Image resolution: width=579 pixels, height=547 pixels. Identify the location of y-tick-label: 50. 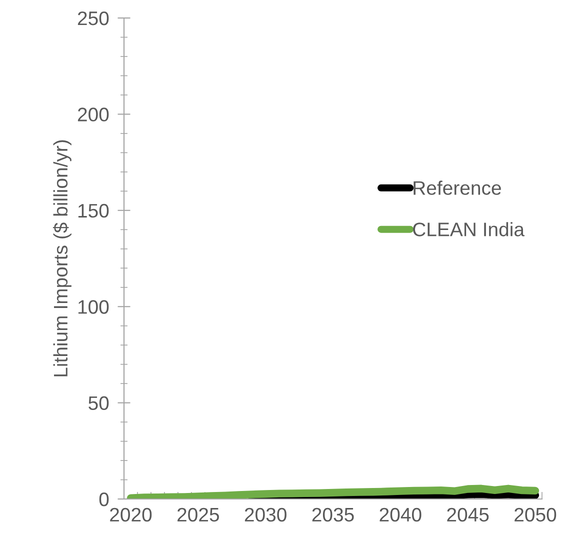
(98, 403).